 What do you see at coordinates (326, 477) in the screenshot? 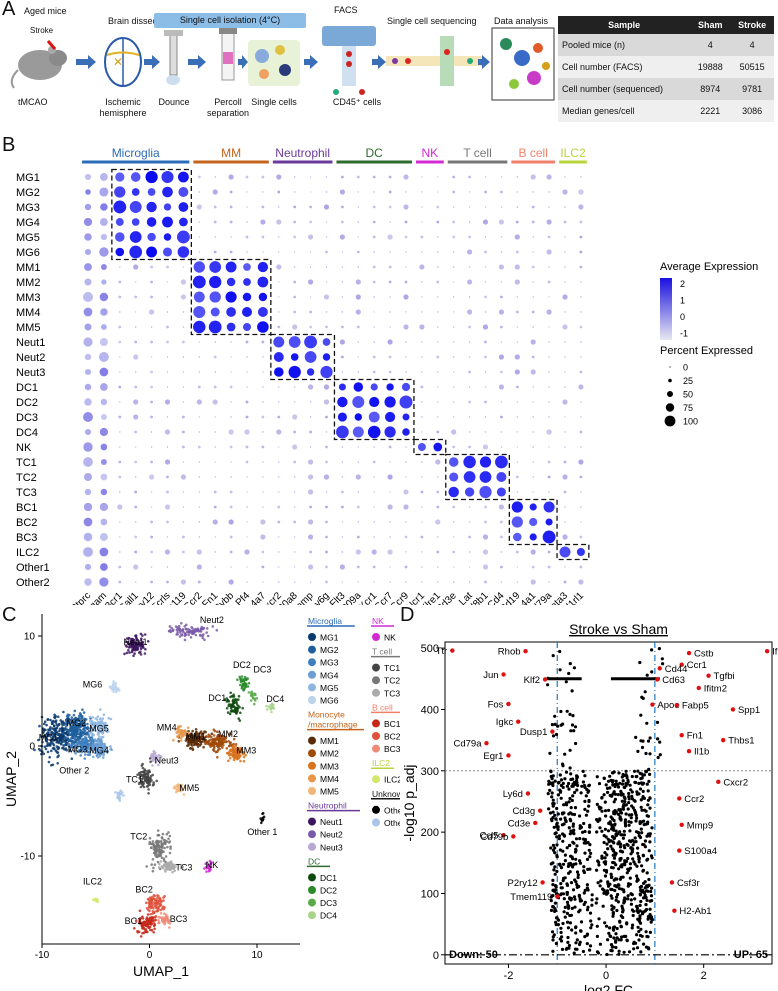
I see `dot-TC2-Ly6g` at bounding box center [326, 477].